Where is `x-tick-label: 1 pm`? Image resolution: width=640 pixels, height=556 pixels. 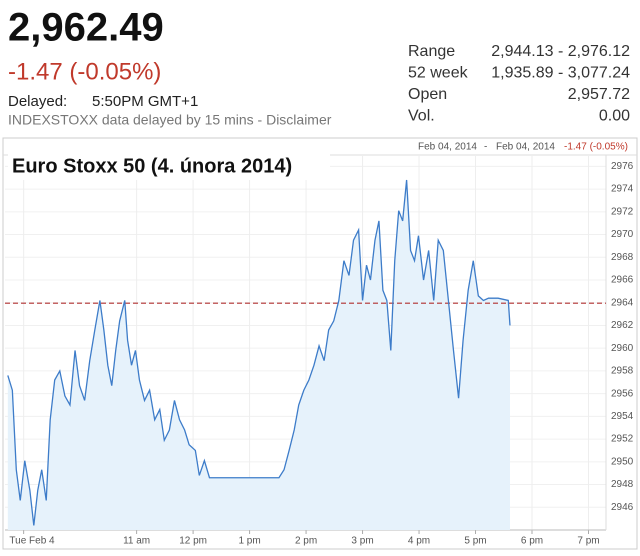
x-tick-label: 1 pm is located at coordinates (249, 541).